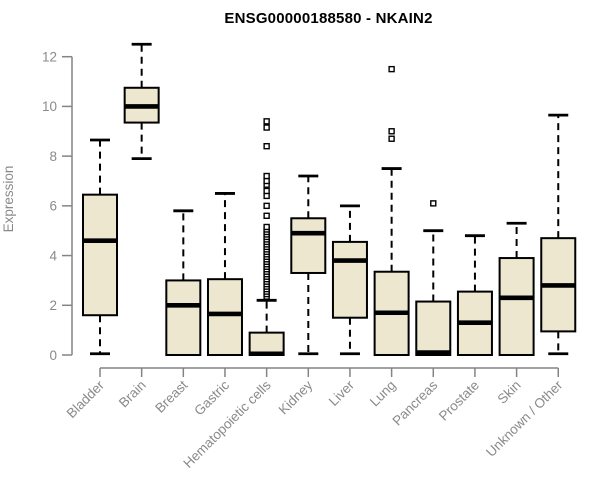 Image resolution: width=600 pixels, height=500 pixels. I want to click on y-tick-label: 8, so click(53, 156).